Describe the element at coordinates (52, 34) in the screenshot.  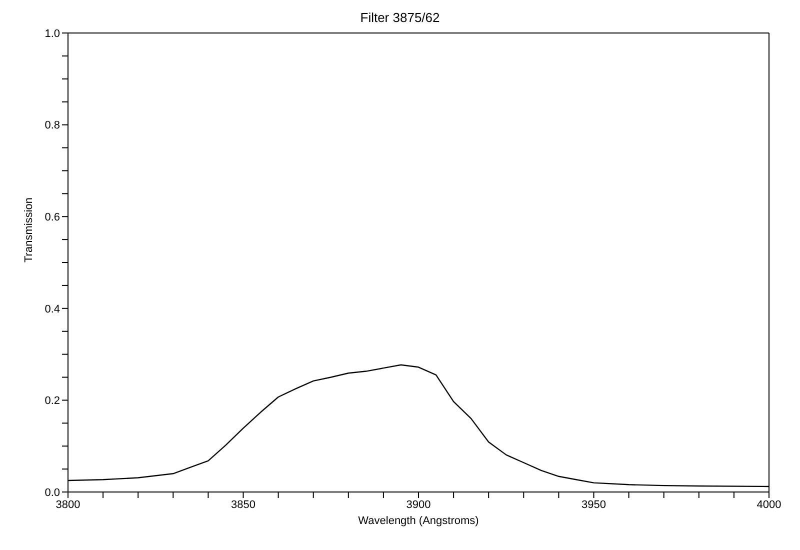
I see `y-tick-label: 1.0` at that location.